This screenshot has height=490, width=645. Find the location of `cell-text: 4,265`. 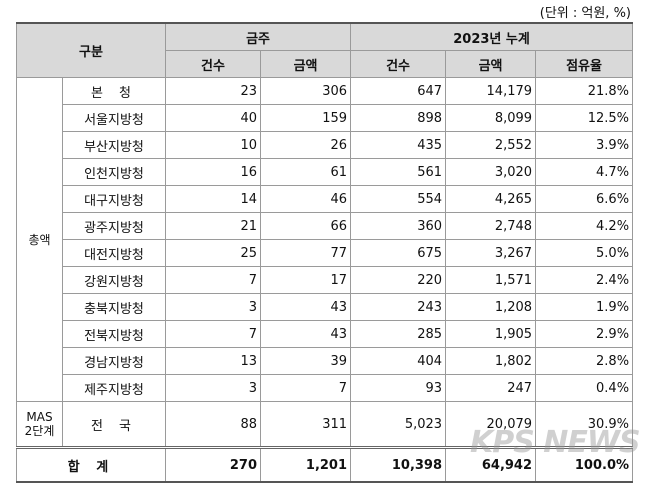

cell-text: 4,265 is located at coordinates (513, 199).